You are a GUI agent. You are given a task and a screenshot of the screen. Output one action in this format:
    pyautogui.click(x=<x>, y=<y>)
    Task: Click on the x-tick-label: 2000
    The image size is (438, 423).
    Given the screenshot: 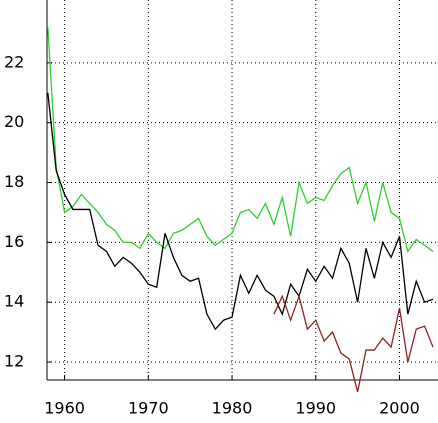 What is the action you would take?
    pyautogui.click(x=399, y=408)
    